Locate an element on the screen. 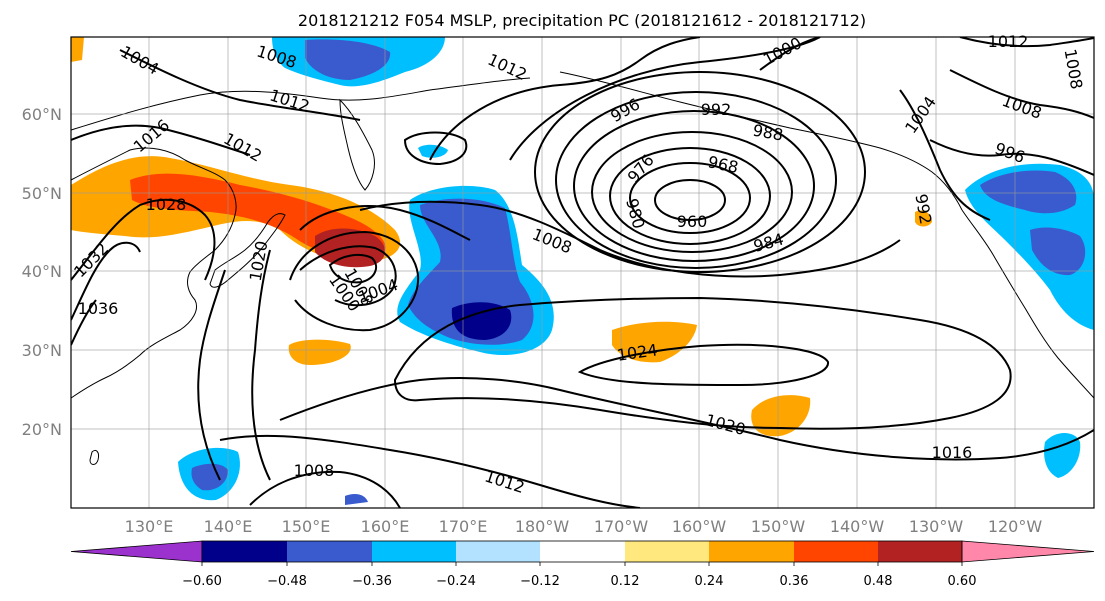  lat-label-50n: 50°N is located at coordinates (42, 193).